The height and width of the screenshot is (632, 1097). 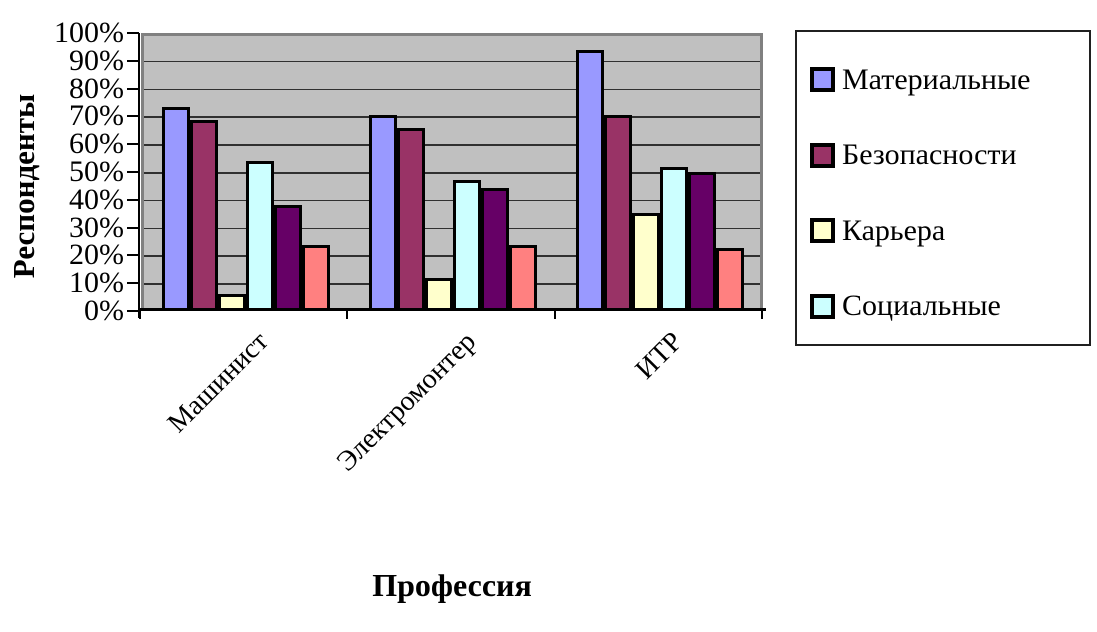 I want to click on bar-Безопасности-ИТР, so click(x=618, y=211).